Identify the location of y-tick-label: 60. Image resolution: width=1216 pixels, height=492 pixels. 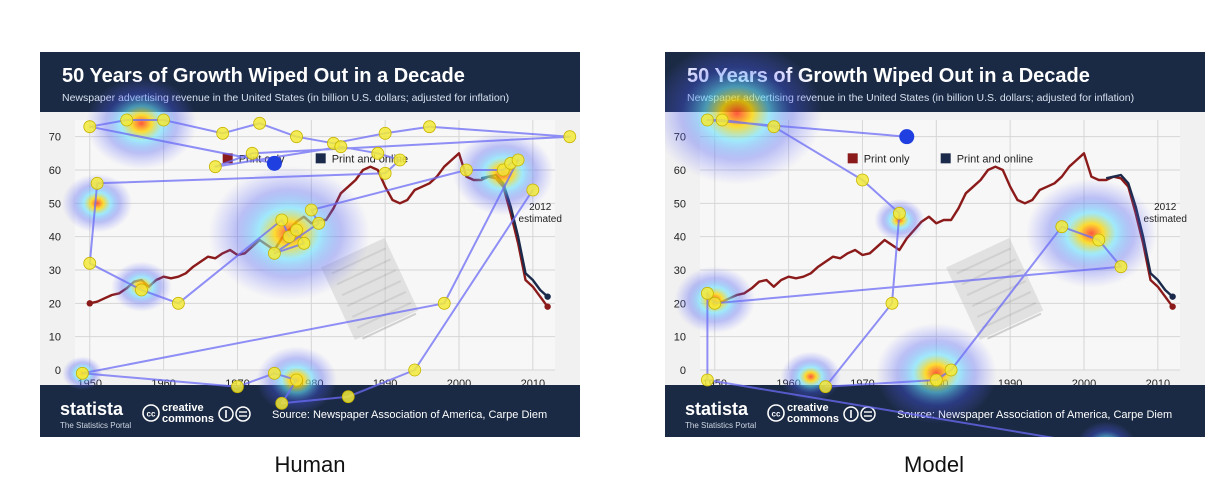
(55, 171).